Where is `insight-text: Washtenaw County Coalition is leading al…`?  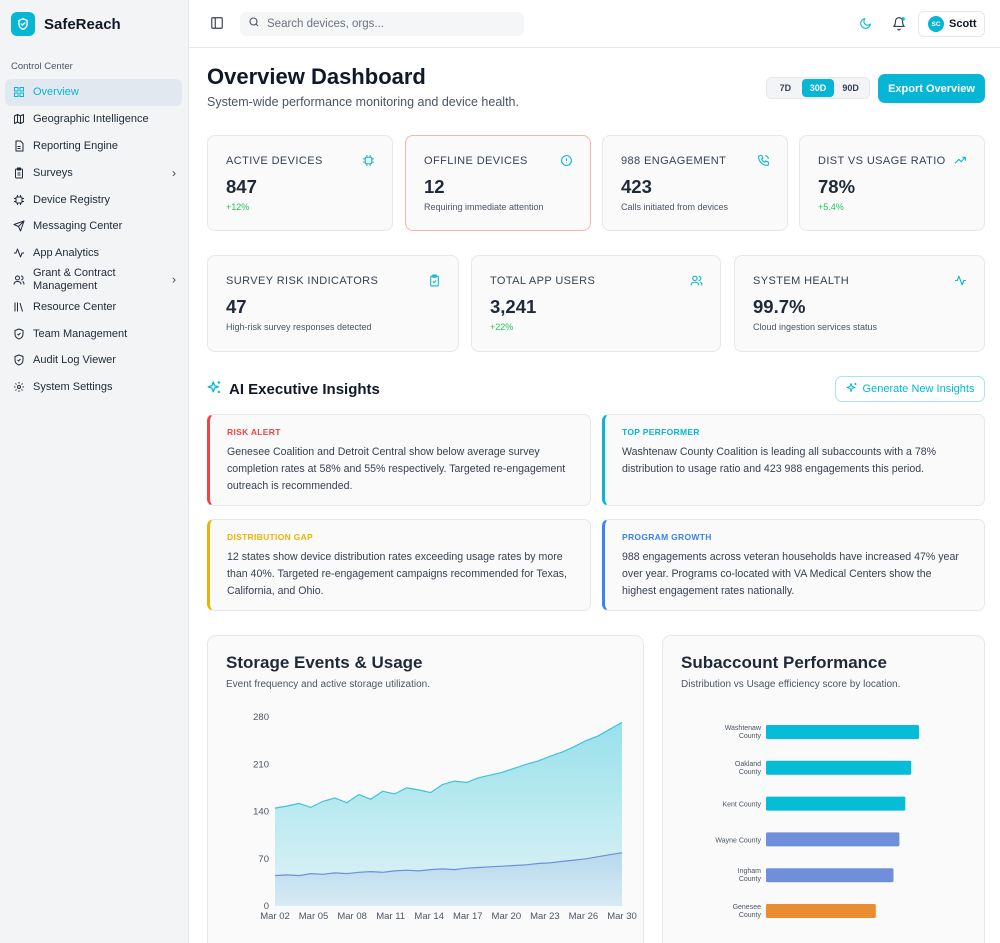
insight-text: Washtenaw County Coalition is leading al… is located at coordinates (779, 460).